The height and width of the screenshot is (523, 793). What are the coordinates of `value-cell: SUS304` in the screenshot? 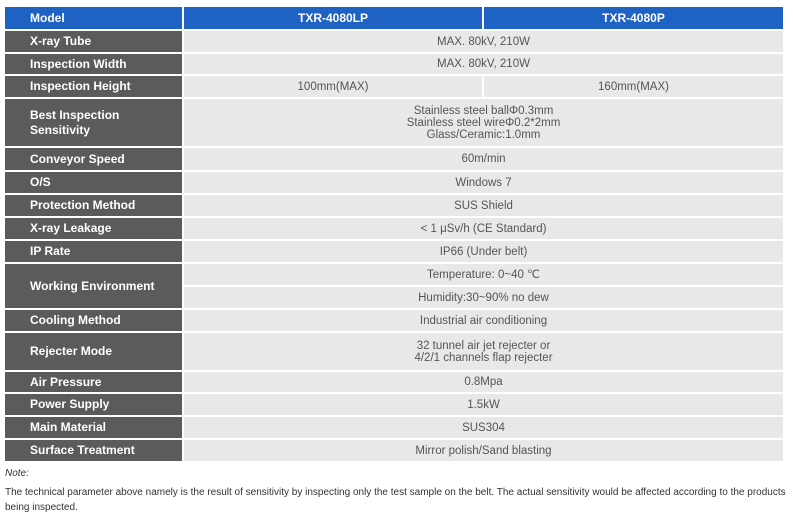 It's located at (483, 427).